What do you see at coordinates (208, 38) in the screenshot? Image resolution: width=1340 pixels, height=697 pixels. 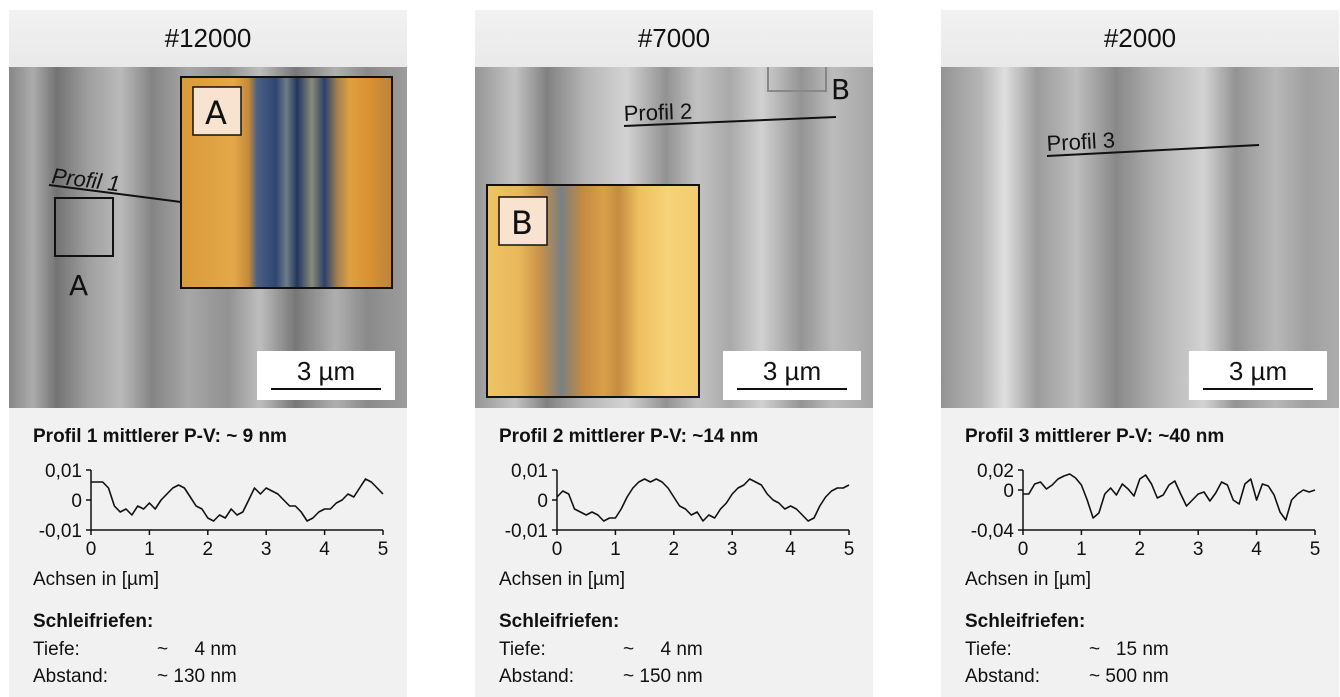 I see `panel-title: #12000` at bounding box center [208, 38].